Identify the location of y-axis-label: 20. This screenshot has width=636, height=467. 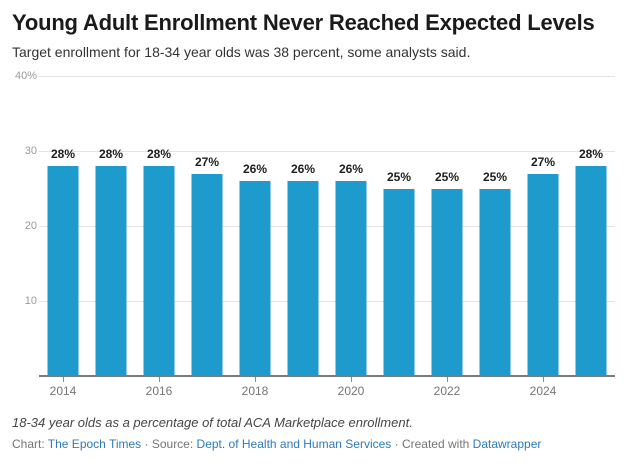
(30, 226).